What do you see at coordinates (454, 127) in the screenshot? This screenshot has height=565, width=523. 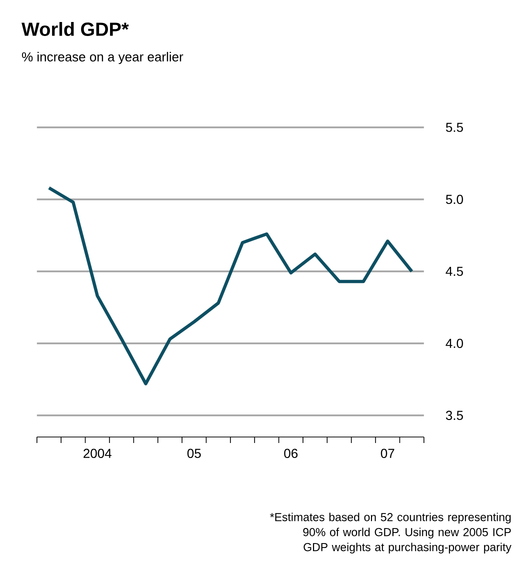 I see `y-tick-label: 5.5` at bounding box center [454, 127].